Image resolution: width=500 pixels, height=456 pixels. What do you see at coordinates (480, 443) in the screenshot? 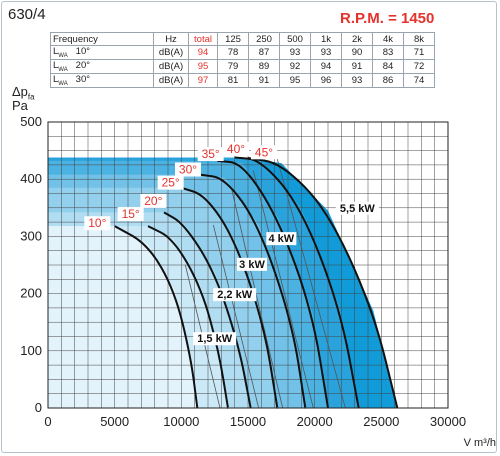
I see `x-axis-label: V m³/h` at bounding box center [480, 443].